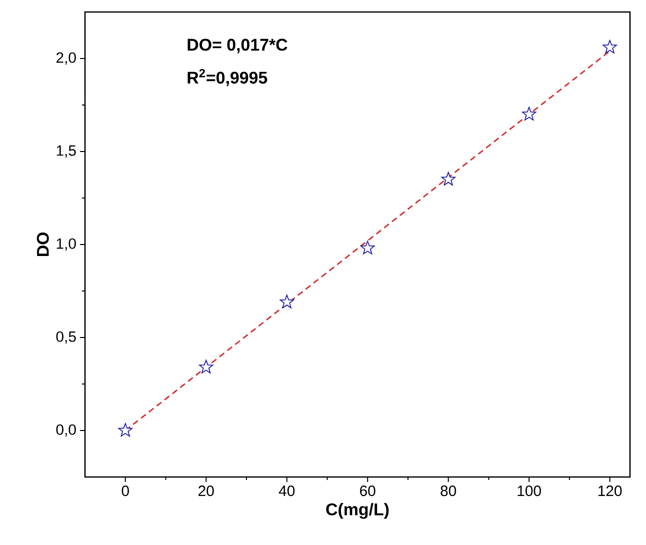  What do you see at coordinates (448, 491) in the screenshot?
I see `x-tick-label: 80` at bounding box center [448, 491].